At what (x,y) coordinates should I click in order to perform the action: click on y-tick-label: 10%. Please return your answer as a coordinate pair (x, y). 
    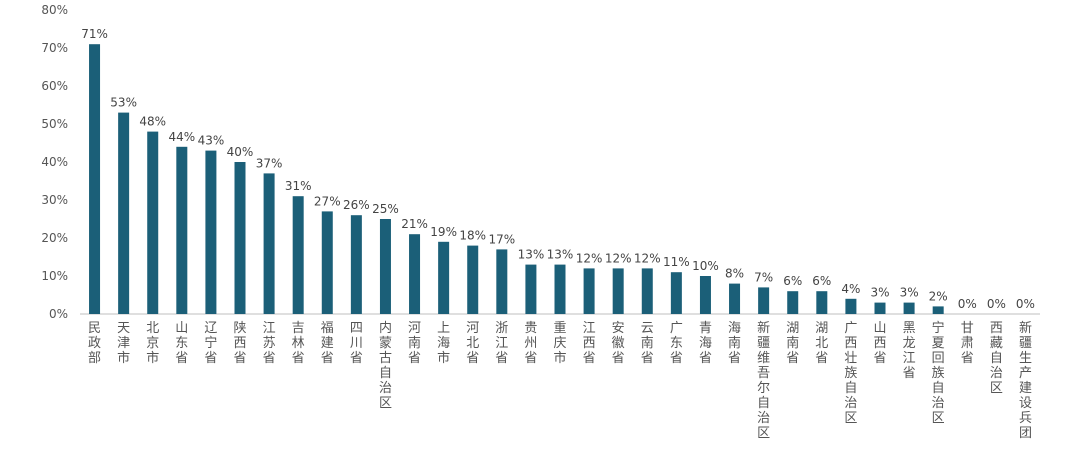
    Looking at the image, I should click on (54, 276).